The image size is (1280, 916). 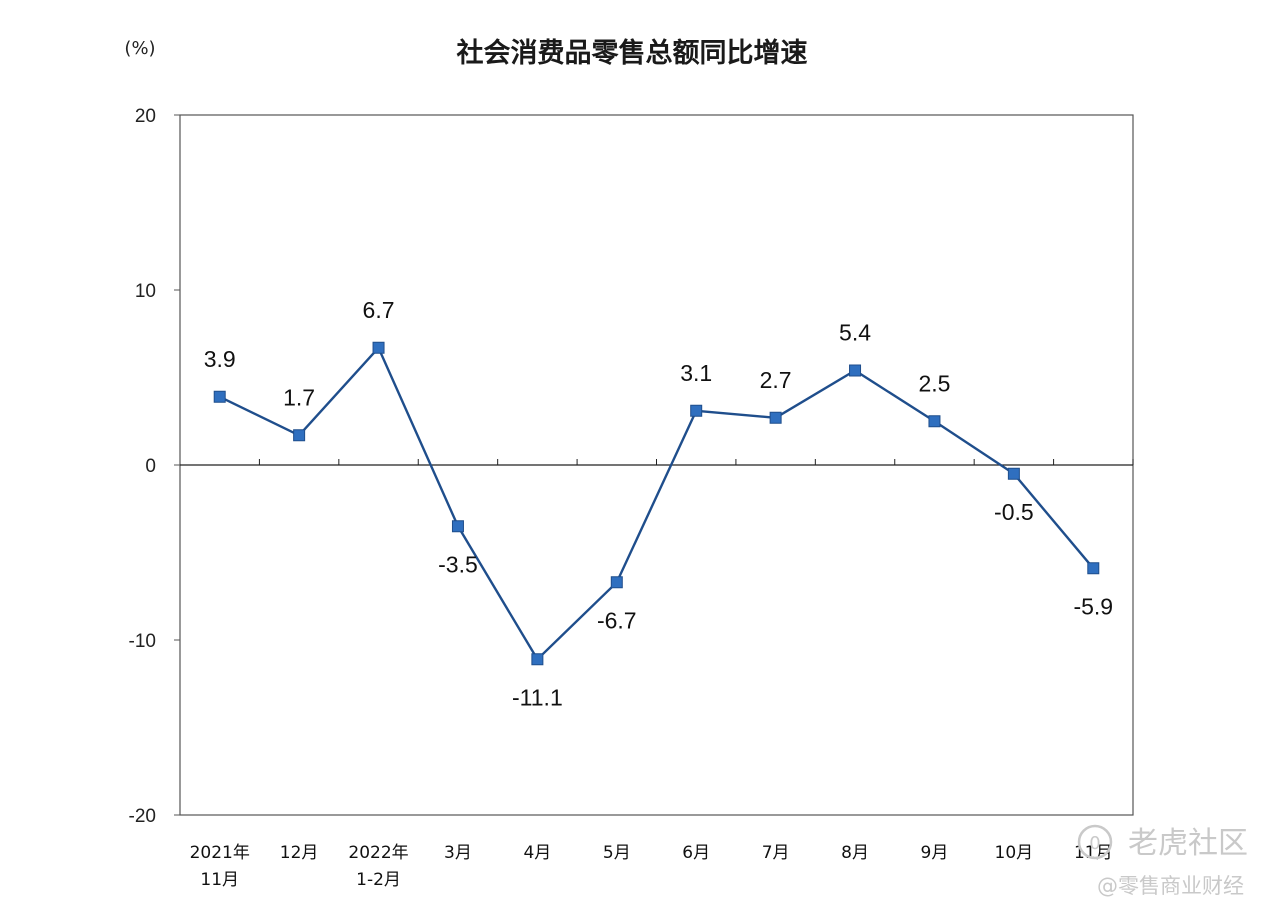 I want to click on data-label: 2.5, so click(x=934, y=383).